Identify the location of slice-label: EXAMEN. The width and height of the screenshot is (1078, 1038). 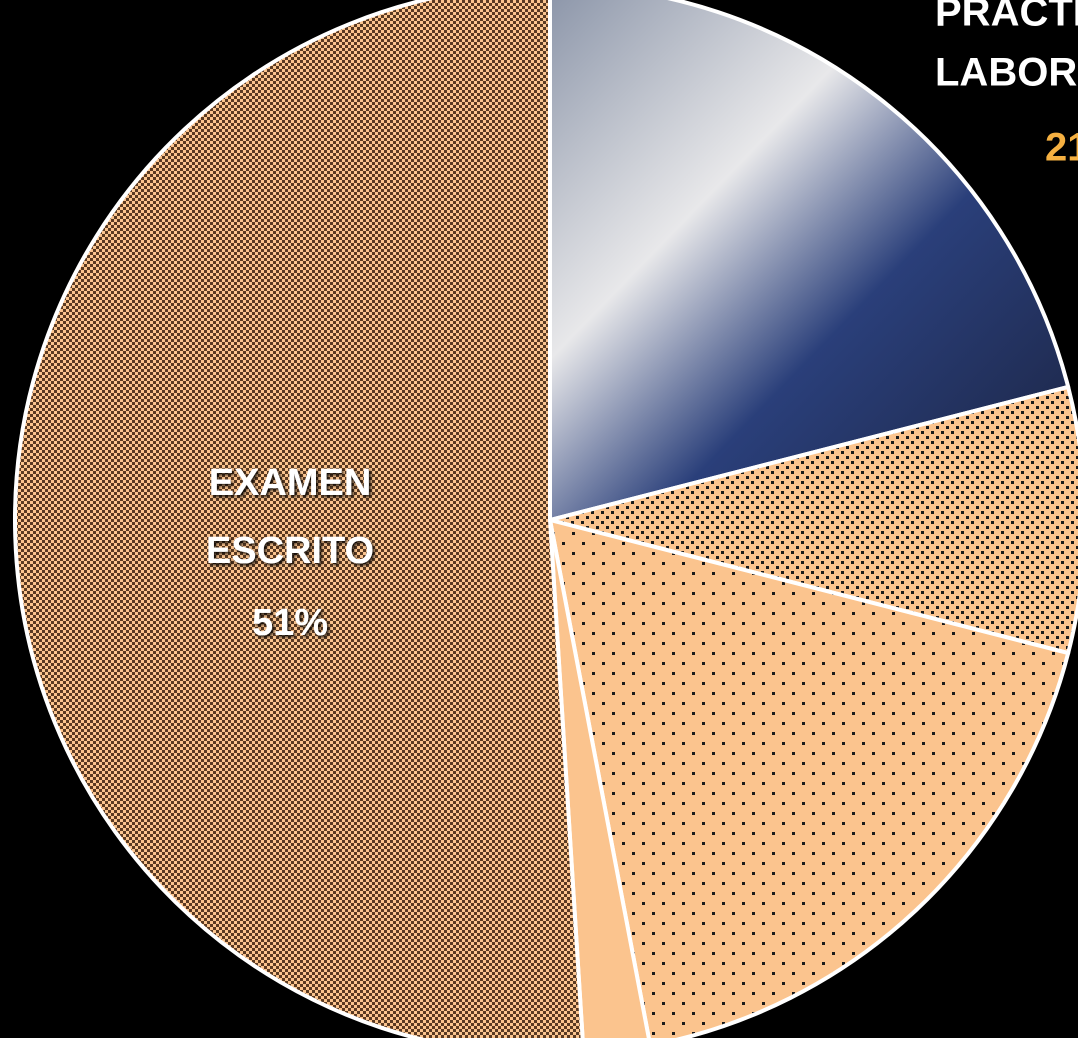
(290, 483).